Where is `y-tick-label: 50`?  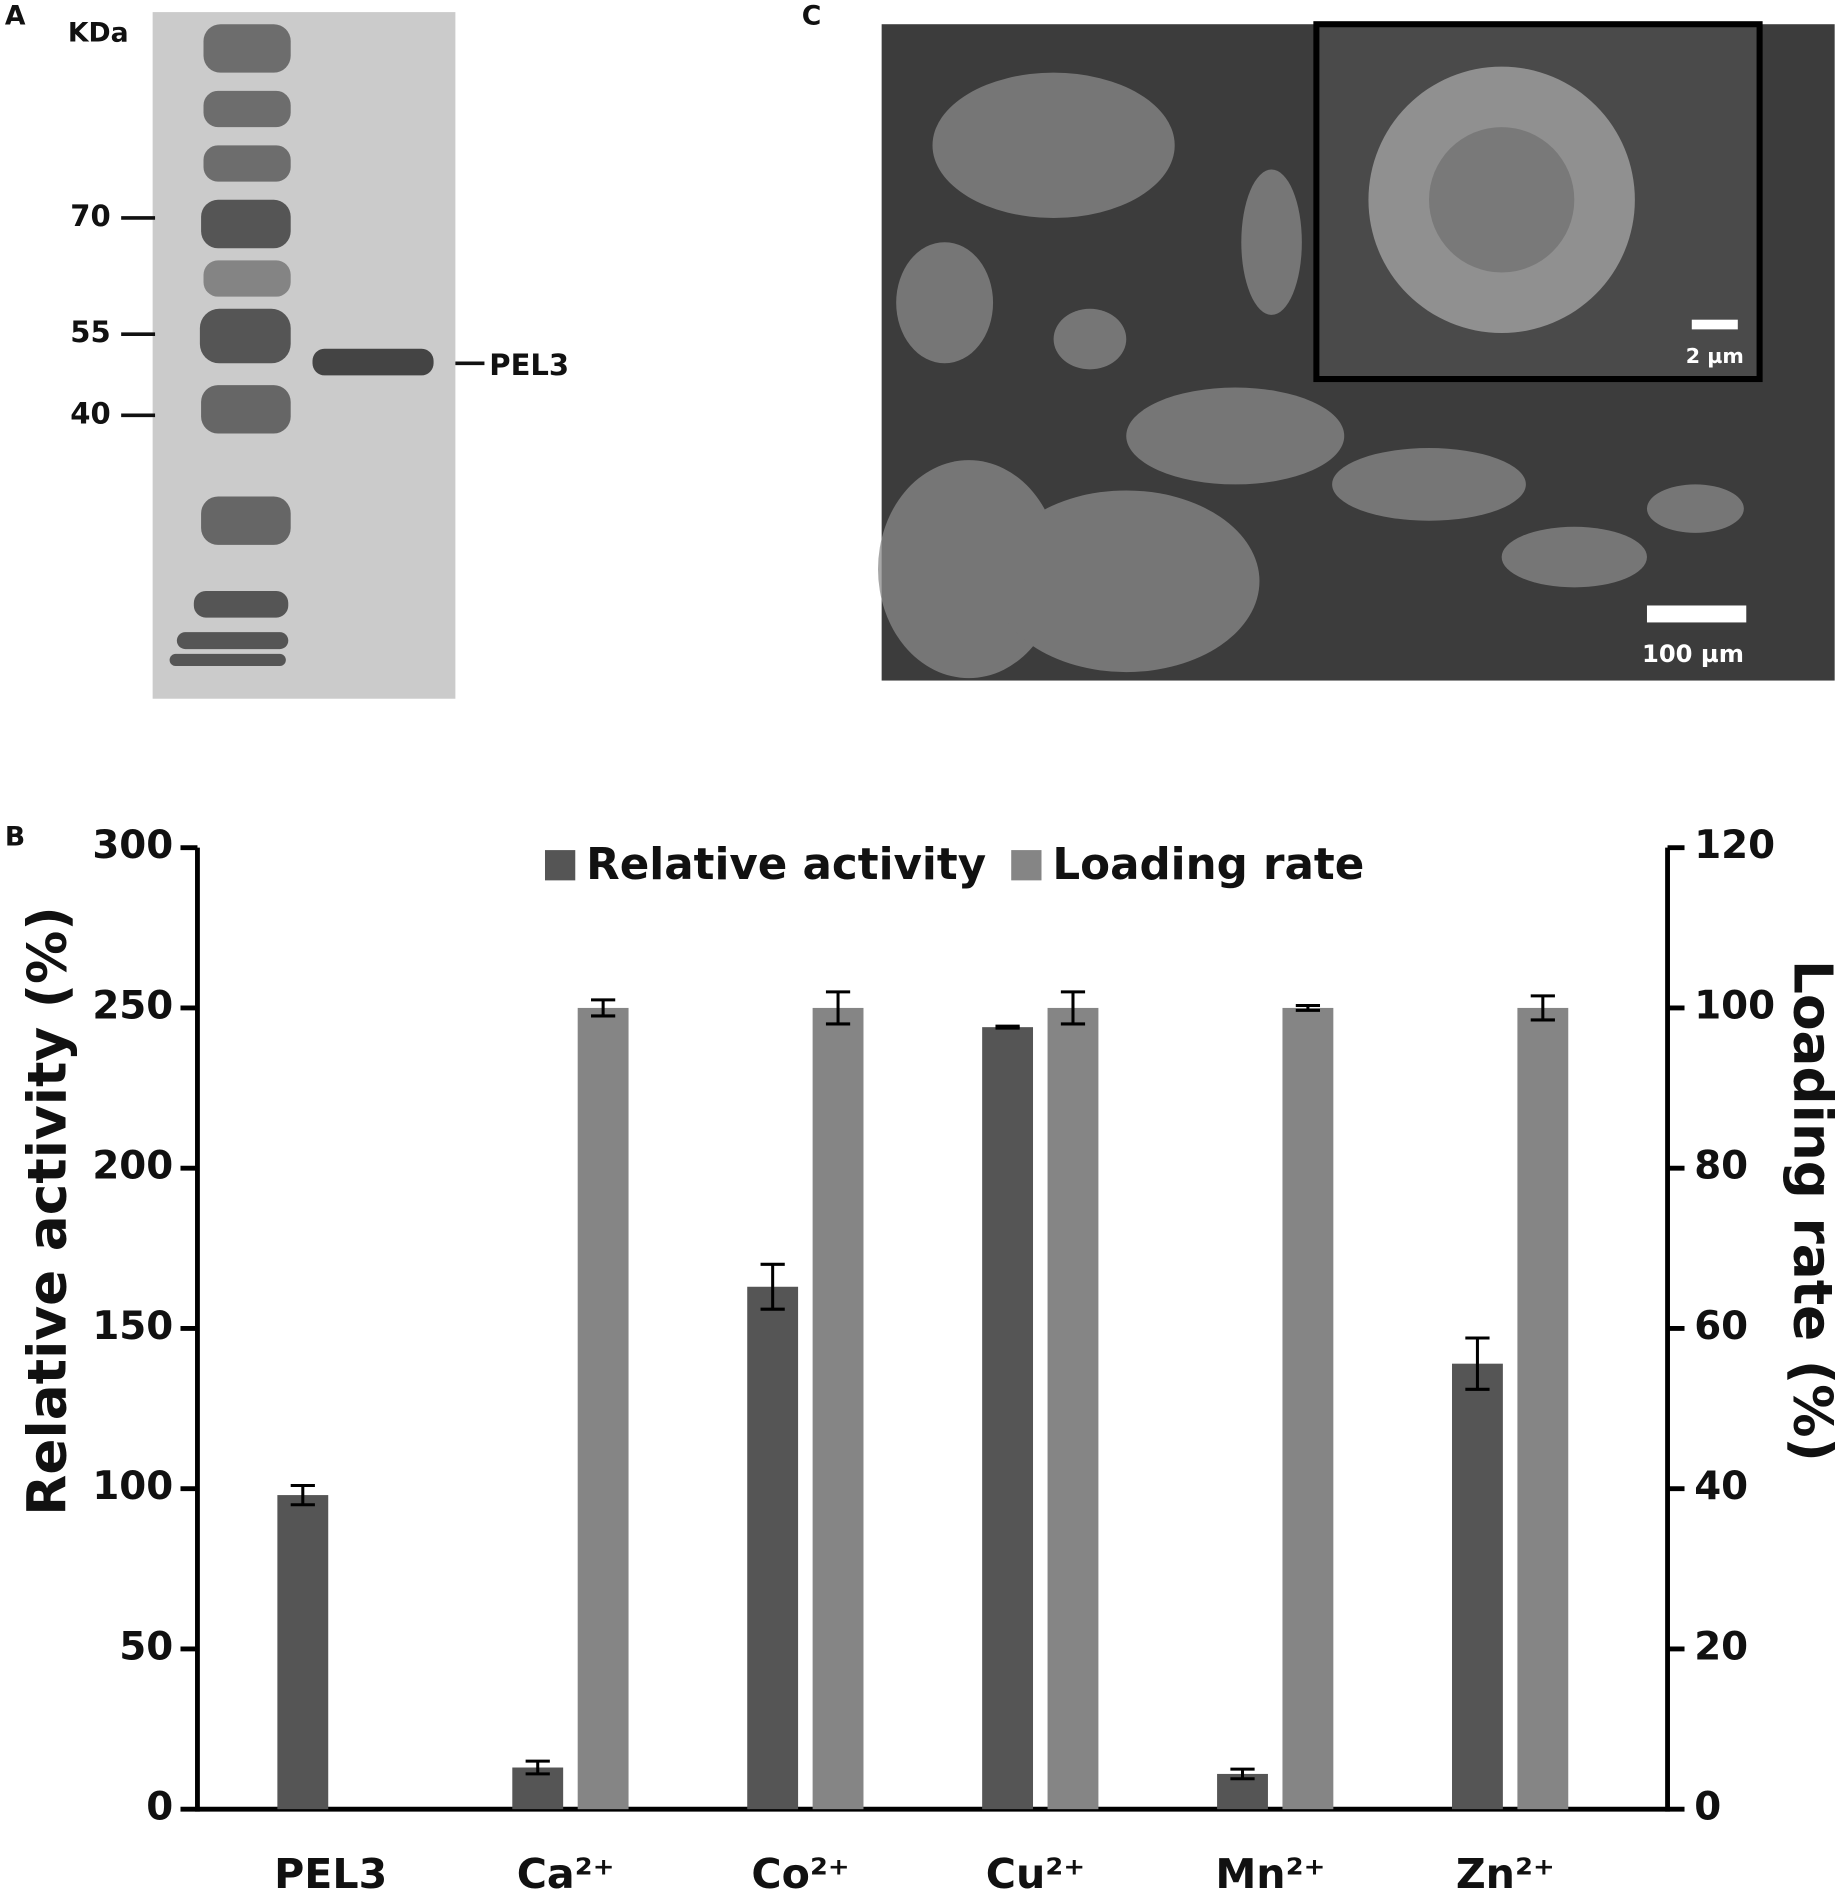
y-tick-label: 50 is located at coordinates (146, 1646).